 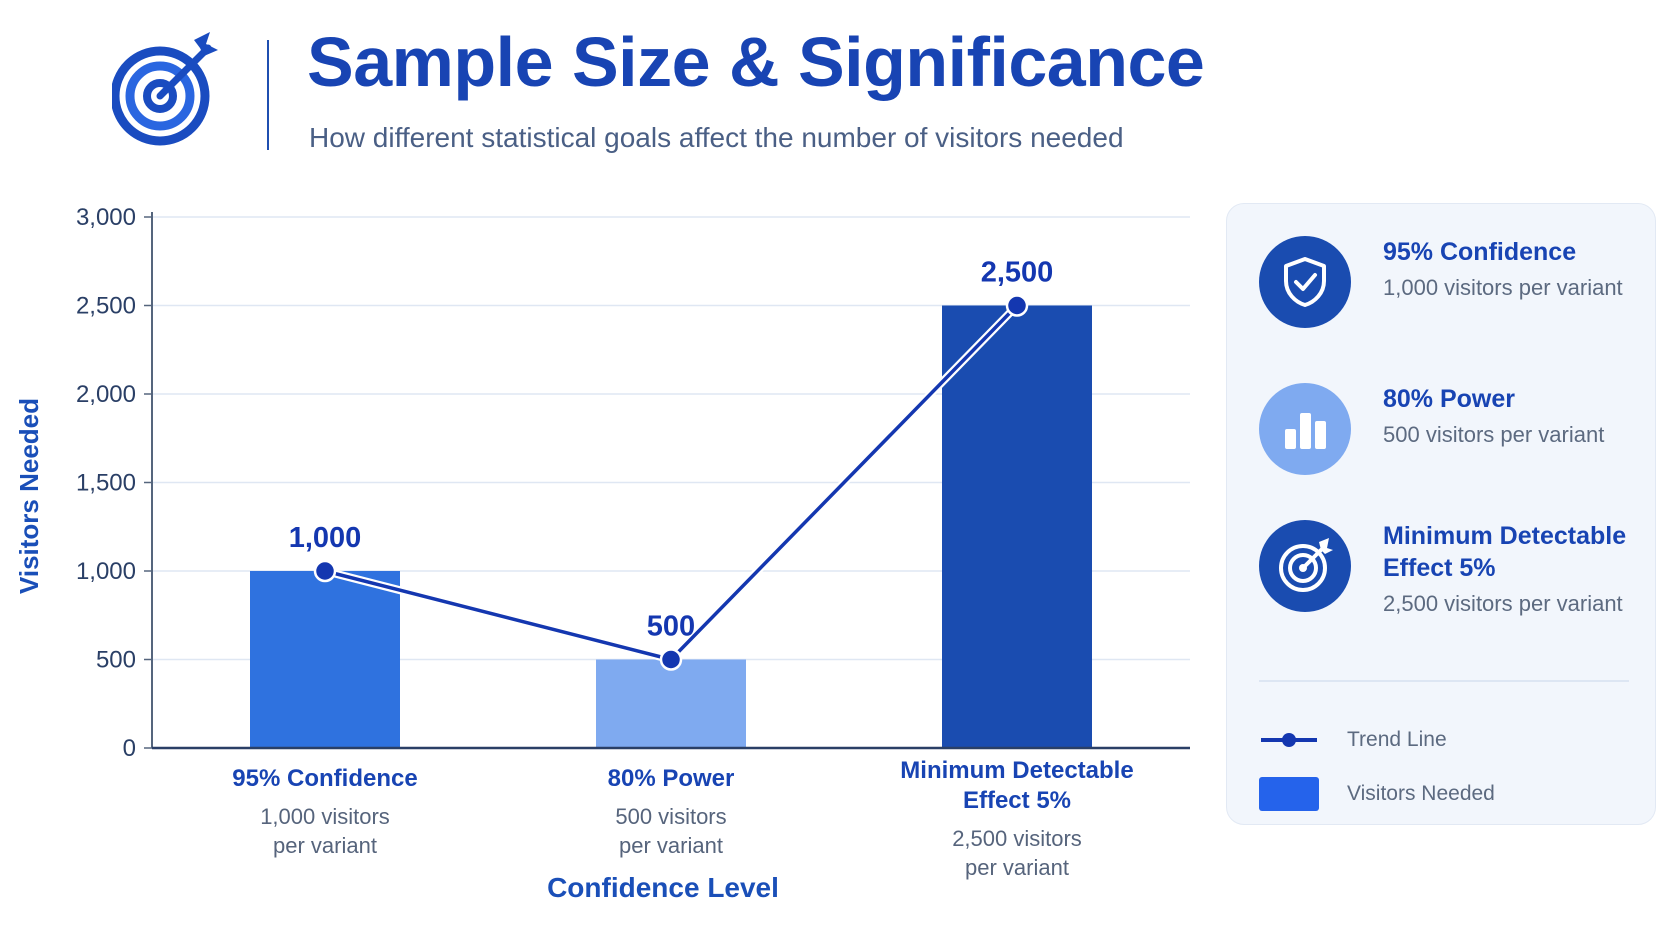 What do you see at coordinates (1480, 252) in the screenshot?
I see `legend-title: 95% Confidence` at bounding box center [1480, 252].